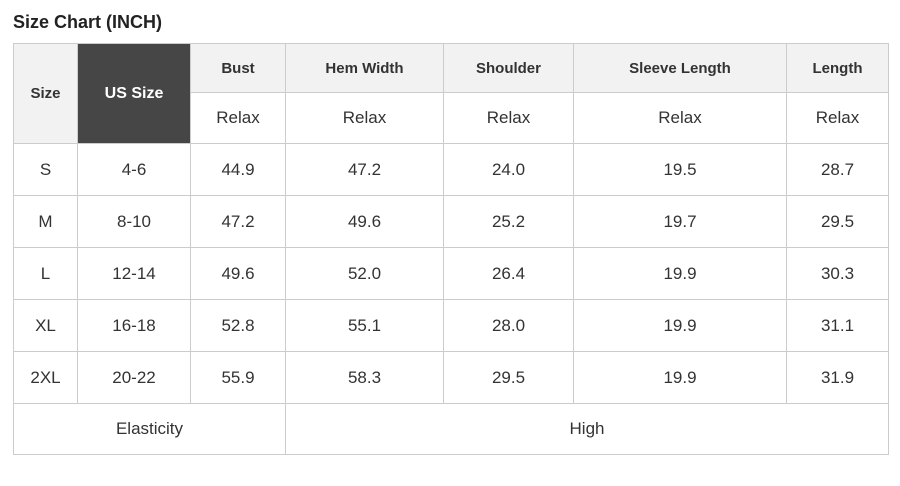 This screenshot has width=900, height=486. What do you see at coordinates (837, 118) in the screenshot?
I see `fit-cell-length: Relax` at bounding box center [837, 118].